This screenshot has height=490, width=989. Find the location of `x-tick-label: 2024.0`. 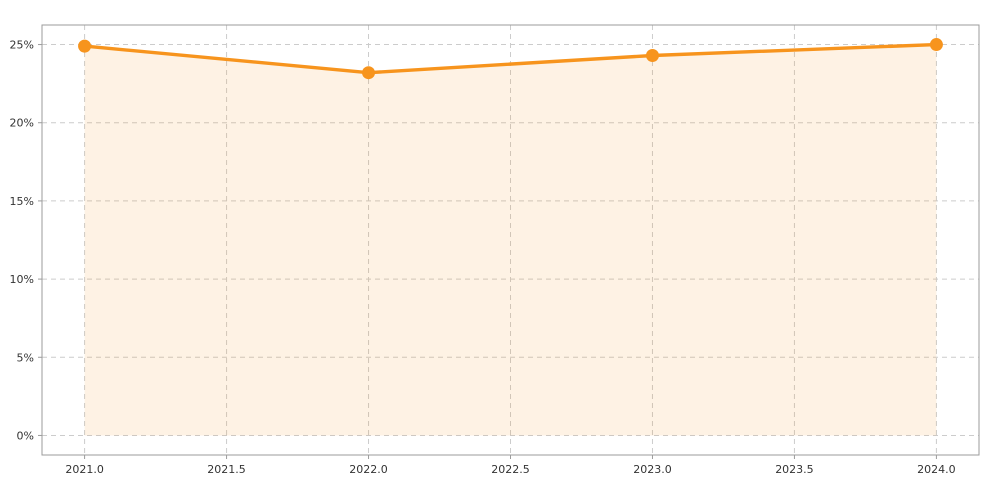

x-tick-label: 2024.0 is located at coordinates (936, 469).